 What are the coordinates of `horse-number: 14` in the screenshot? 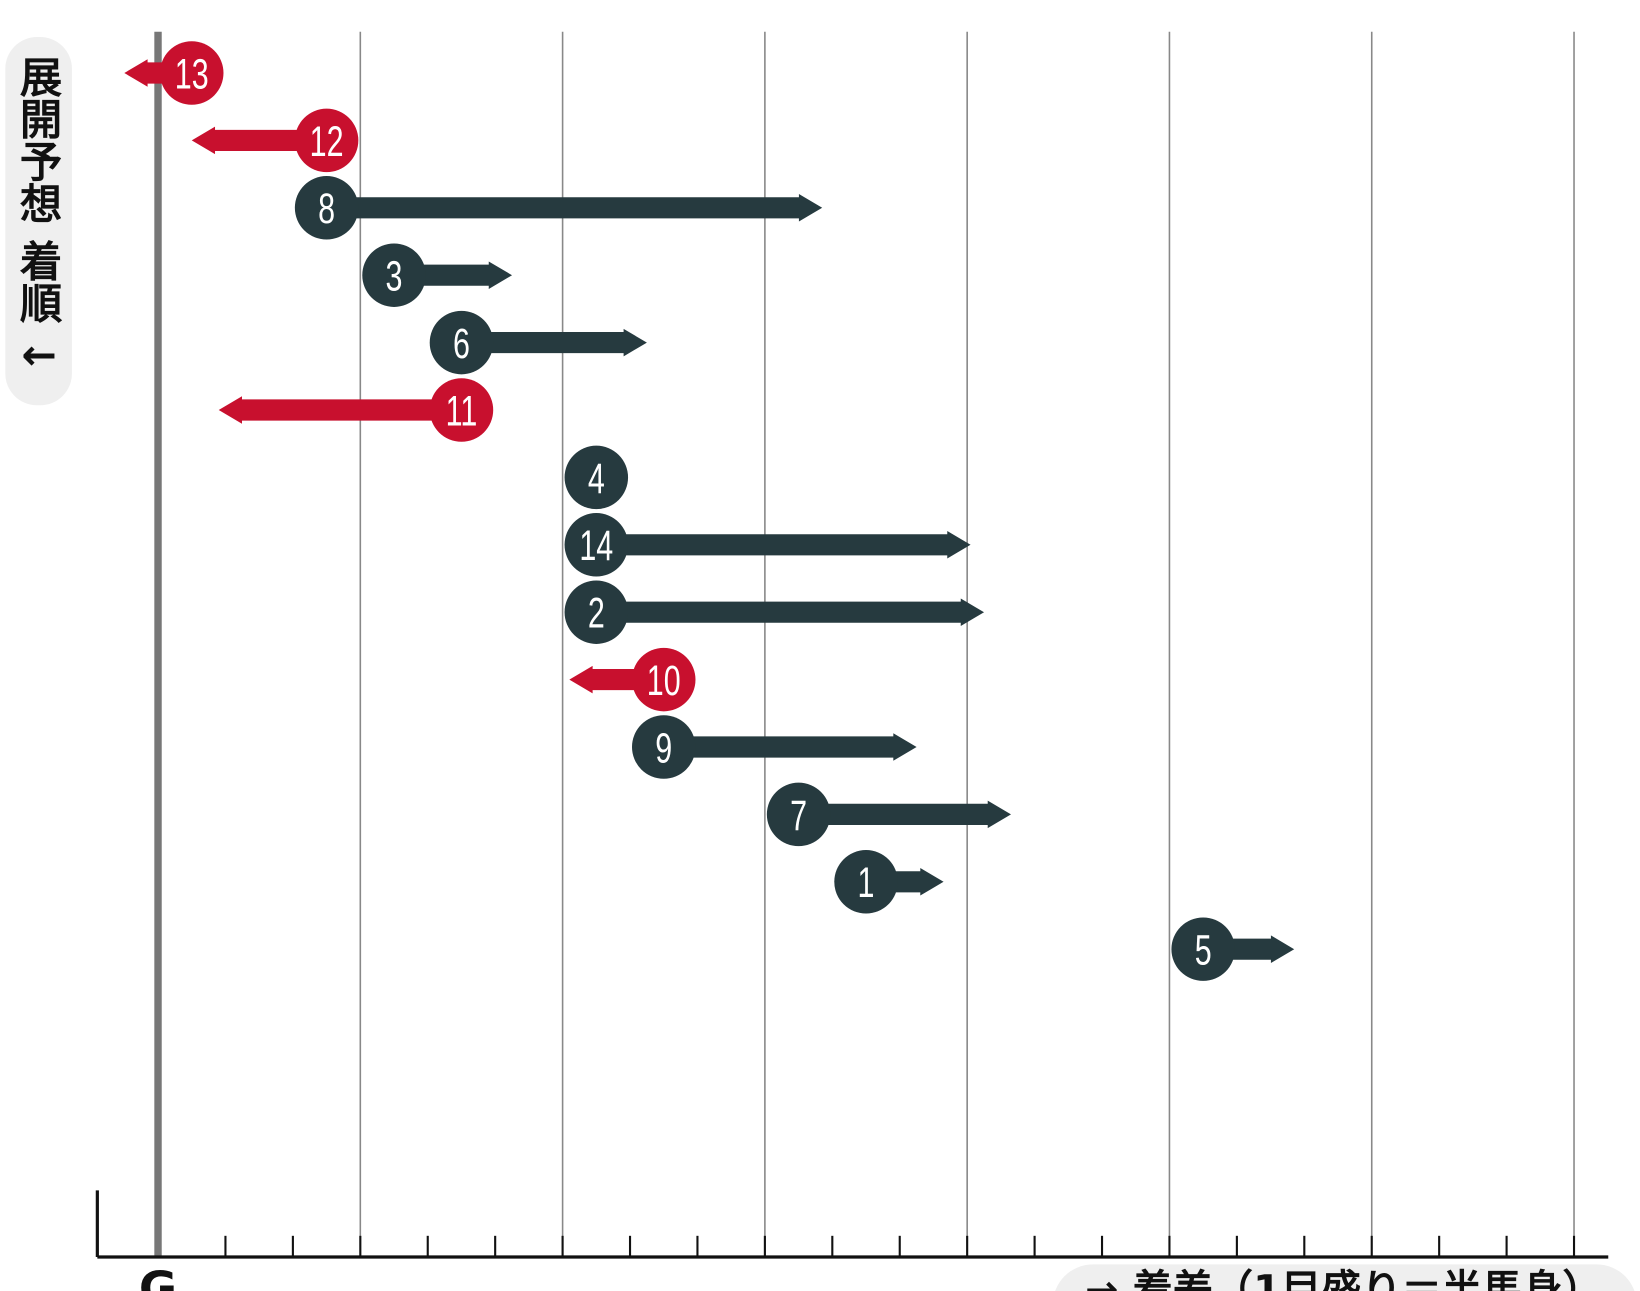 It's located at (596, 545).